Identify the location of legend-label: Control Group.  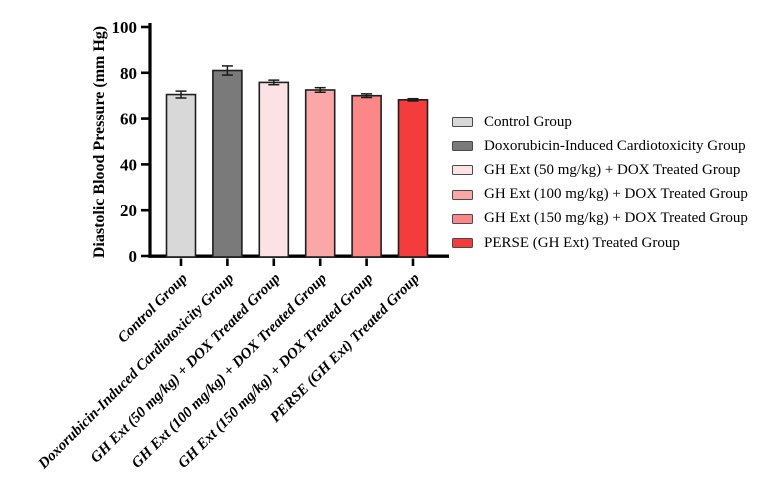
(528, 121).